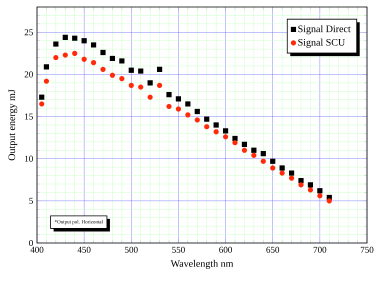 This screenshot has height=281, width=377. What do you see at coordinates (28, 74) in the screenshot?
I see `y-tick-label: 20` at bounding box center [28, 74].